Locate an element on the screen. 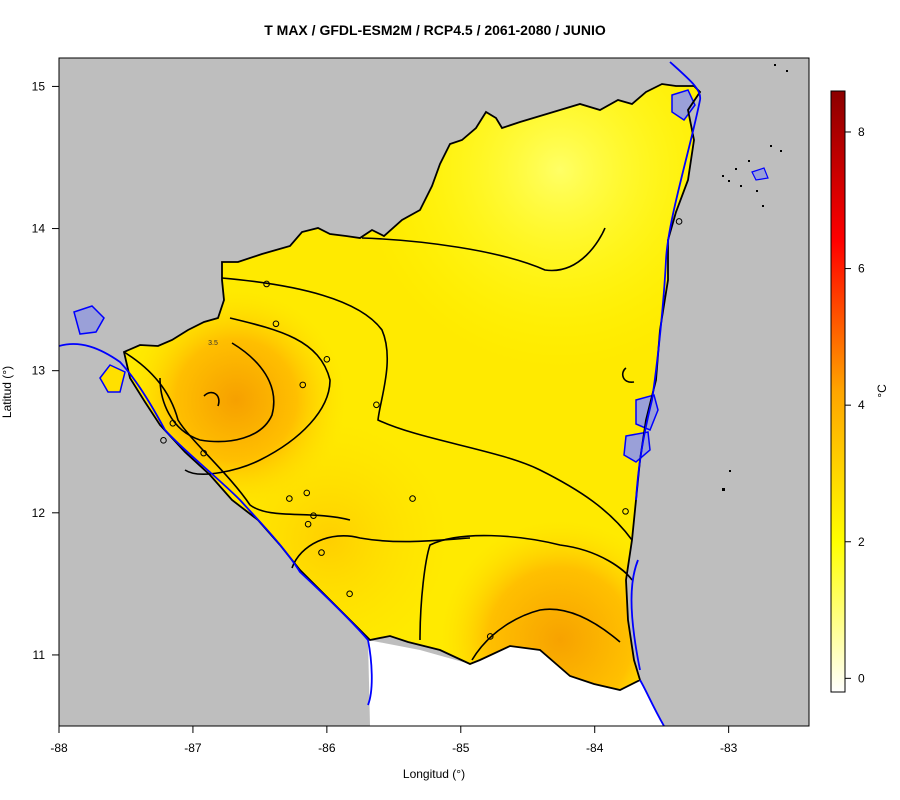 The height and width of the screenshot is (800, 900). x-tick-label: -83 is located at coordinates (729, 748).